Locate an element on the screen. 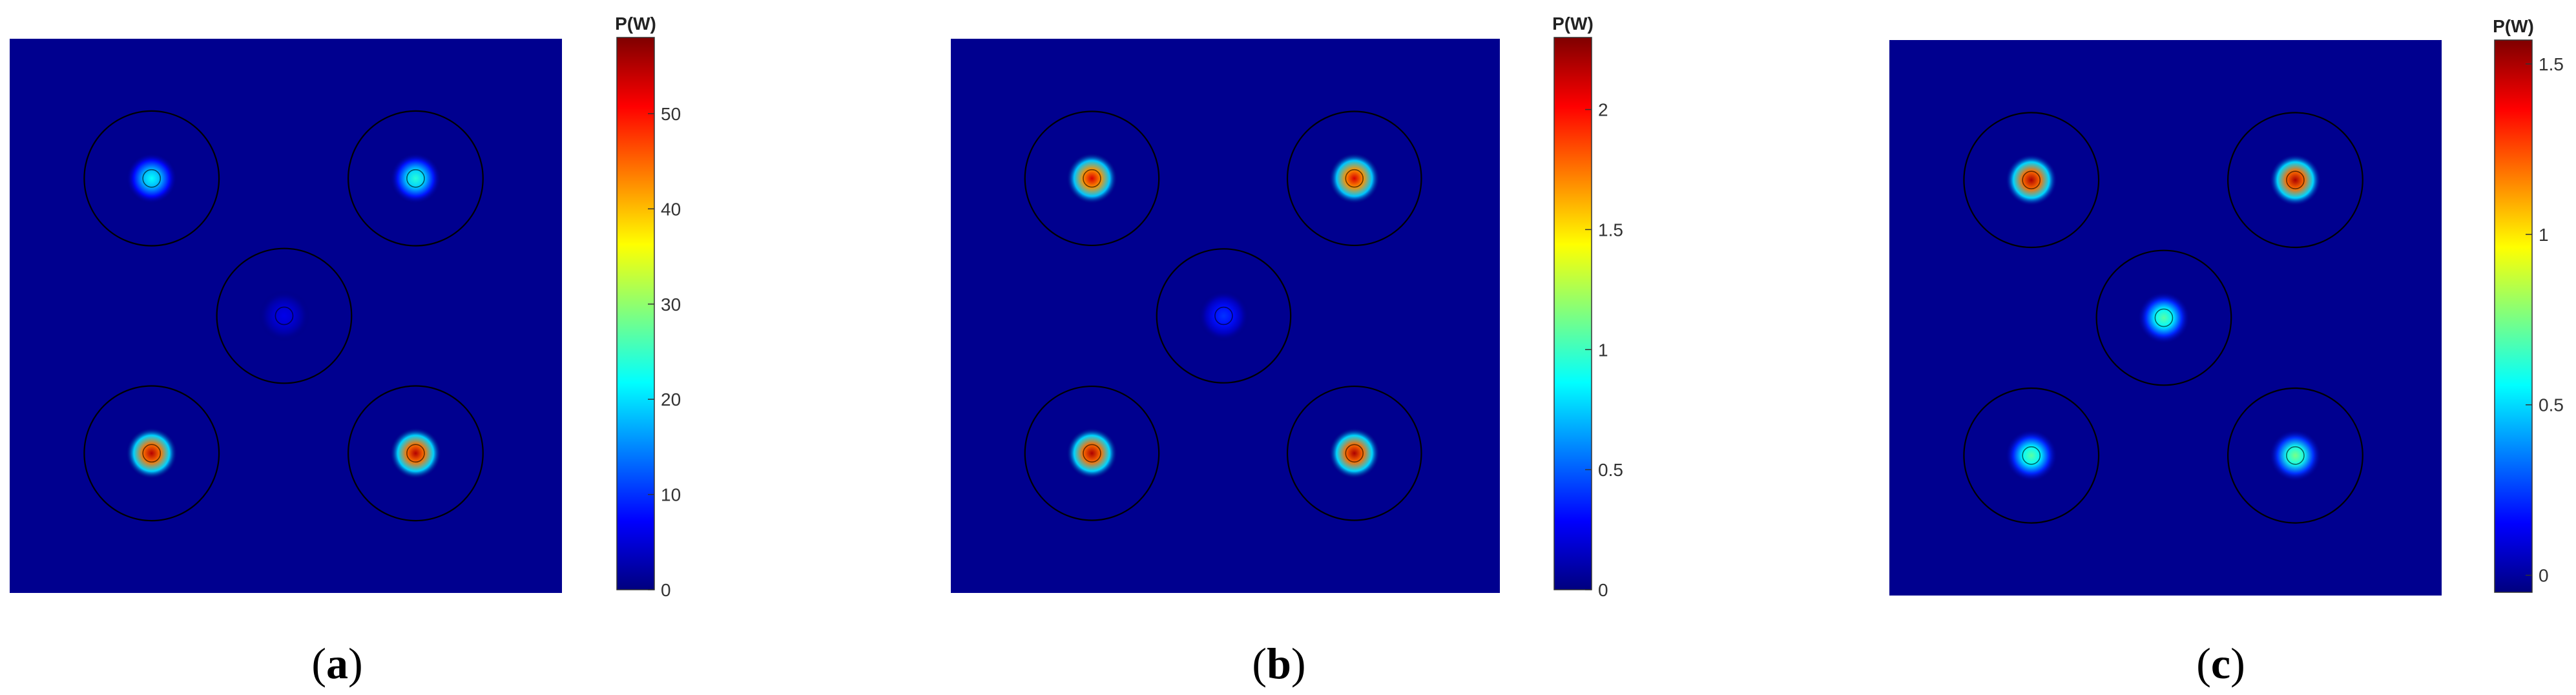 The image size is (2576, 695). colorbar-a: P(W) 0 10 20 30 40 50 is located at coordinates (648, 307).